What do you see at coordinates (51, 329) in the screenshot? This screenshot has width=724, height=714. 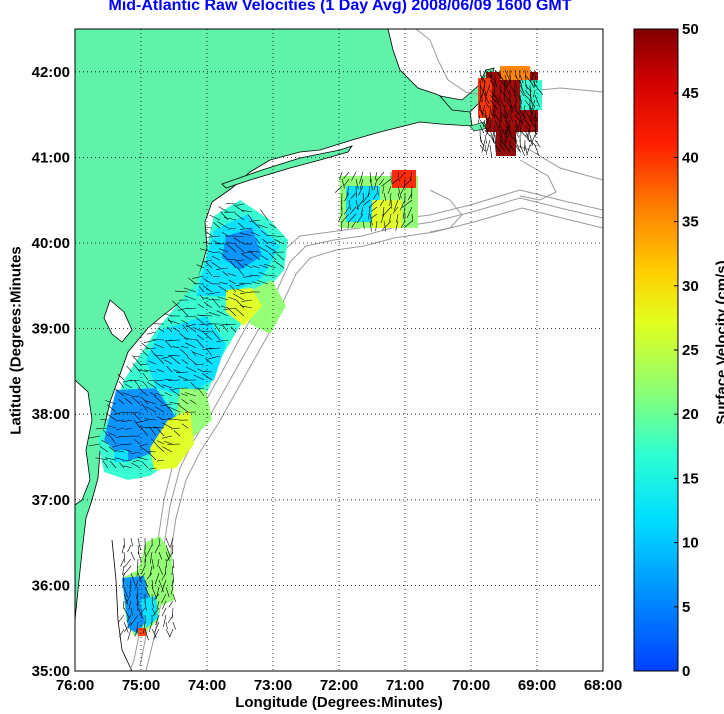 I see `y-tick-label: 39:00` at bounding box center [51, 329].